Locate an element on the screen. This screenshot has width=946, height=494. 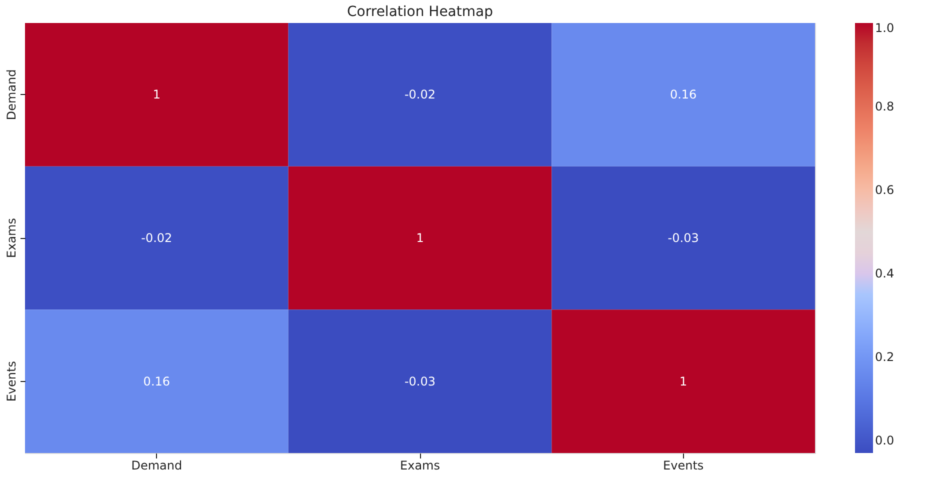
color-bar-label: 0.0 is located at coordinates (884, 440).